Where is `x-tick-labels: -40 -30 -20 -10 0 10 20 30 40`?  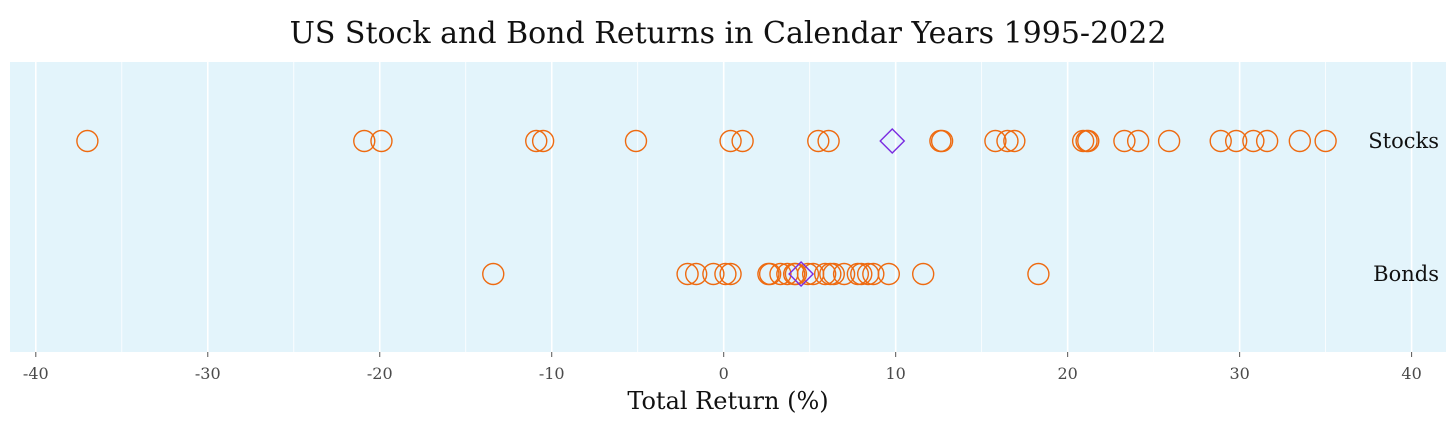
x-tick-labels: -40 -30 -20 -10 0 10 20 30 40 is located at coordinates (722, 367).